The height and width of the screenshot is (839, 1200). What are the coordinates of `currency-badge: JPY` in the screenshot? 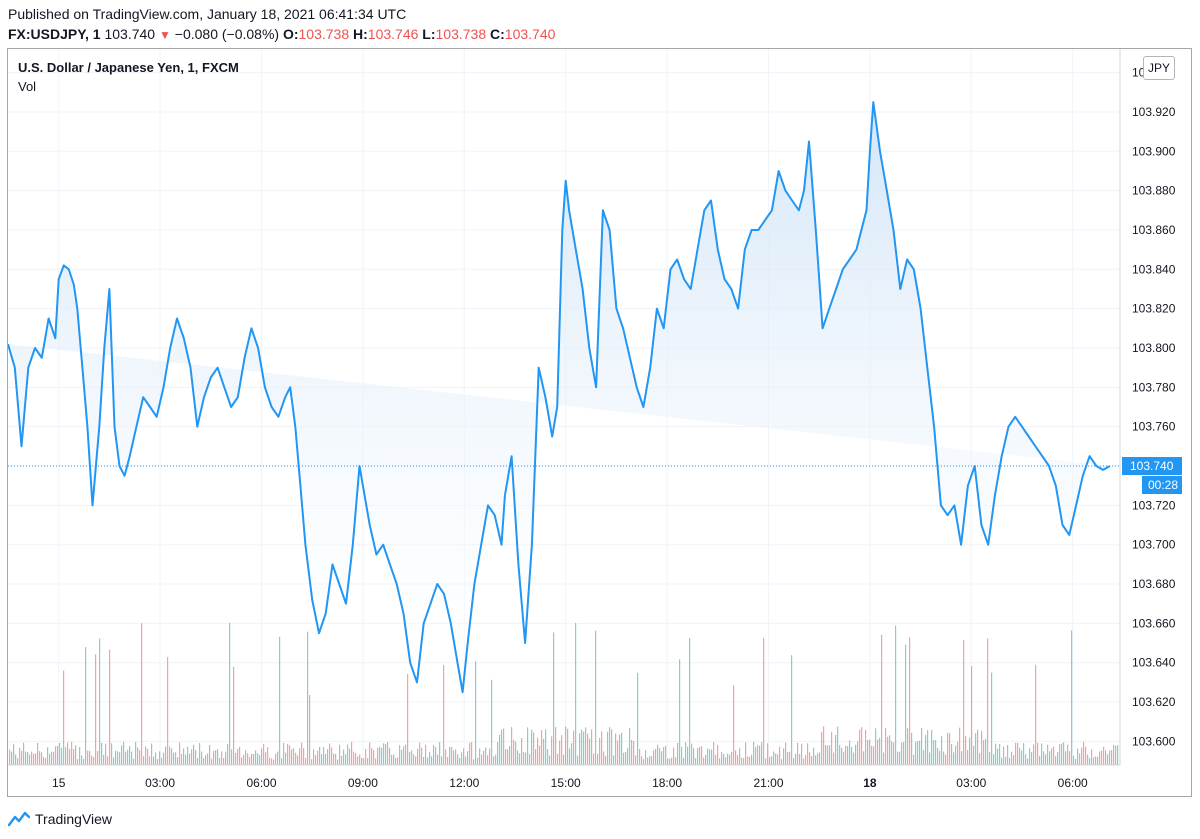 It's located at (1159, 68).